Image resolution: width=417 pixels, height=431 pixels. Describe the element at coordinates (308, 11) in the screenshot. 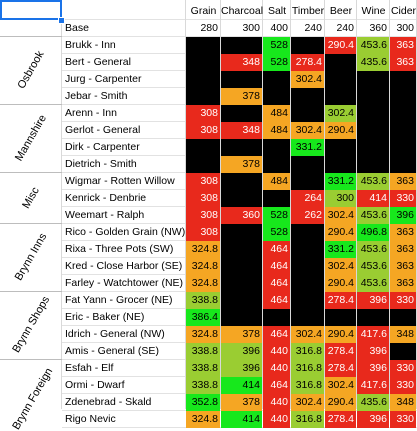

I see `column-header: Timber` at that location.